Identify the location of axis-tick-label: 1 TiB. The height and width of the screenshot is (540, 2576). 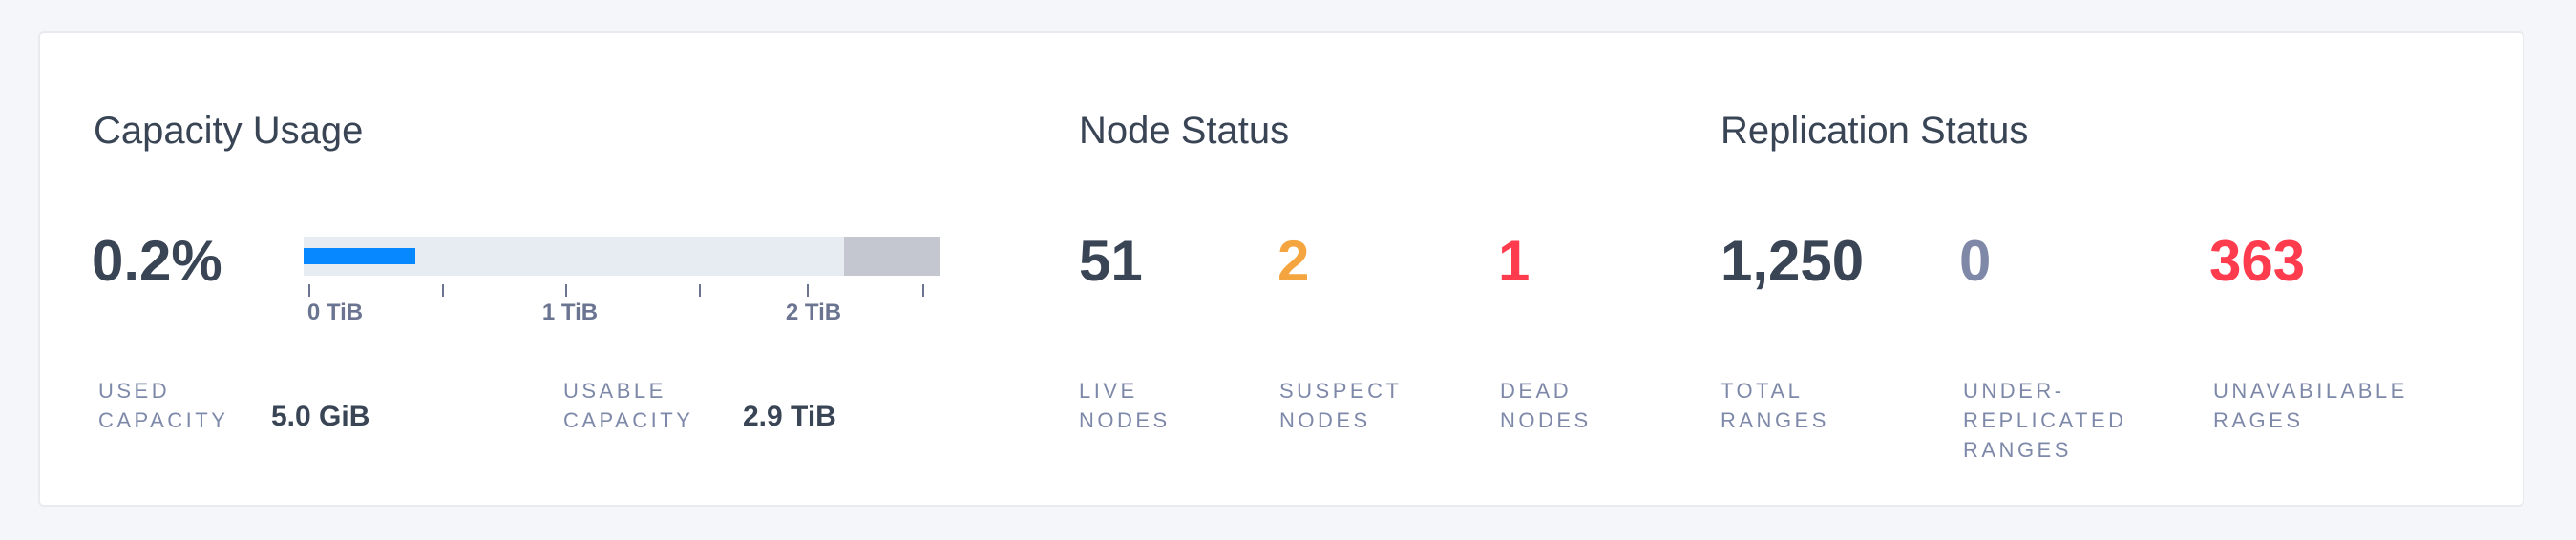
(570, 312).